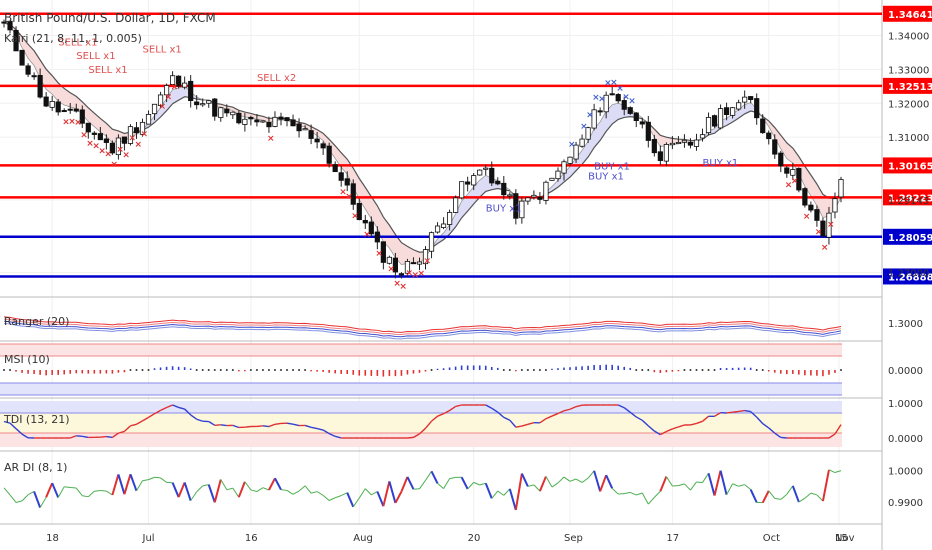 The width and height of the screenshot is (932, 550). What do you see at coordinates (363, 538) in the screenshot?
I see `time-tick-label: Aug` at bounding box center [363, 538].